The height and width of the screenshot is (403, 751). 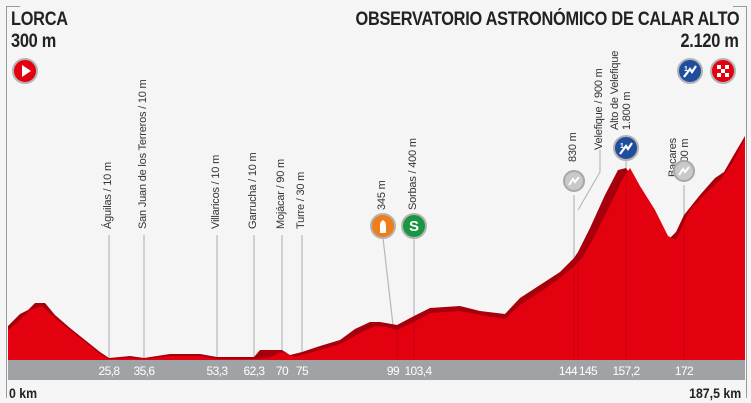 What do you see at coordinates (108, 195) in the screenshot?
I see `waypoint-label-aguilas: Águilas / 10 m` at bounding box center [108, 195].